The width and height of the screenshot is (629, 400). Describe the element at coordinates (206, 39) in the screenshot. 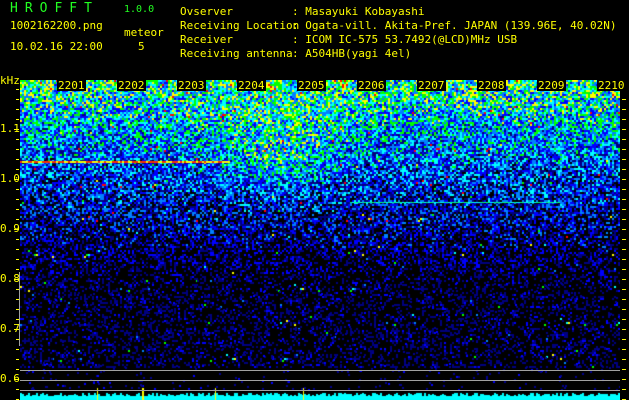

I see `receiver-label: Receiver` at that location.